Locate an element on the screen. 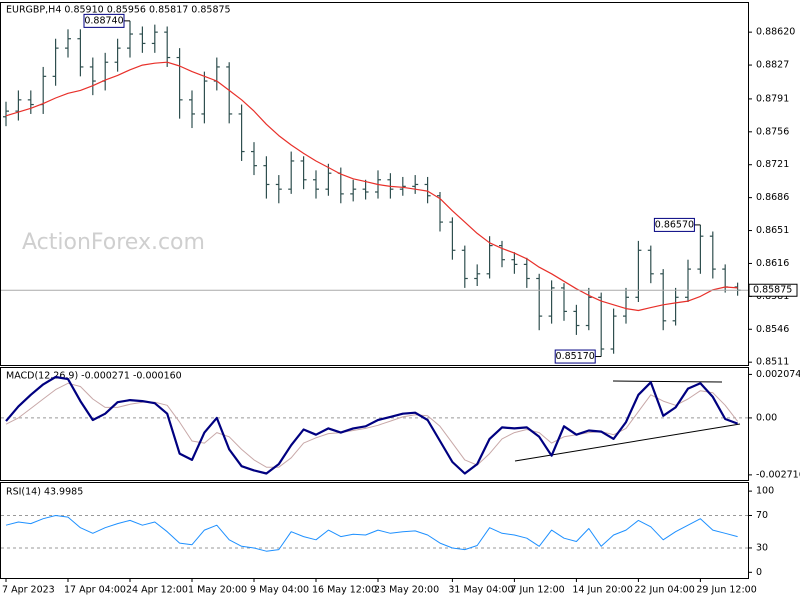 Image resolution: width=800 pixels, height=600 pixels. y-tick-label: 0.8721 is located at coordinates (772, 164).